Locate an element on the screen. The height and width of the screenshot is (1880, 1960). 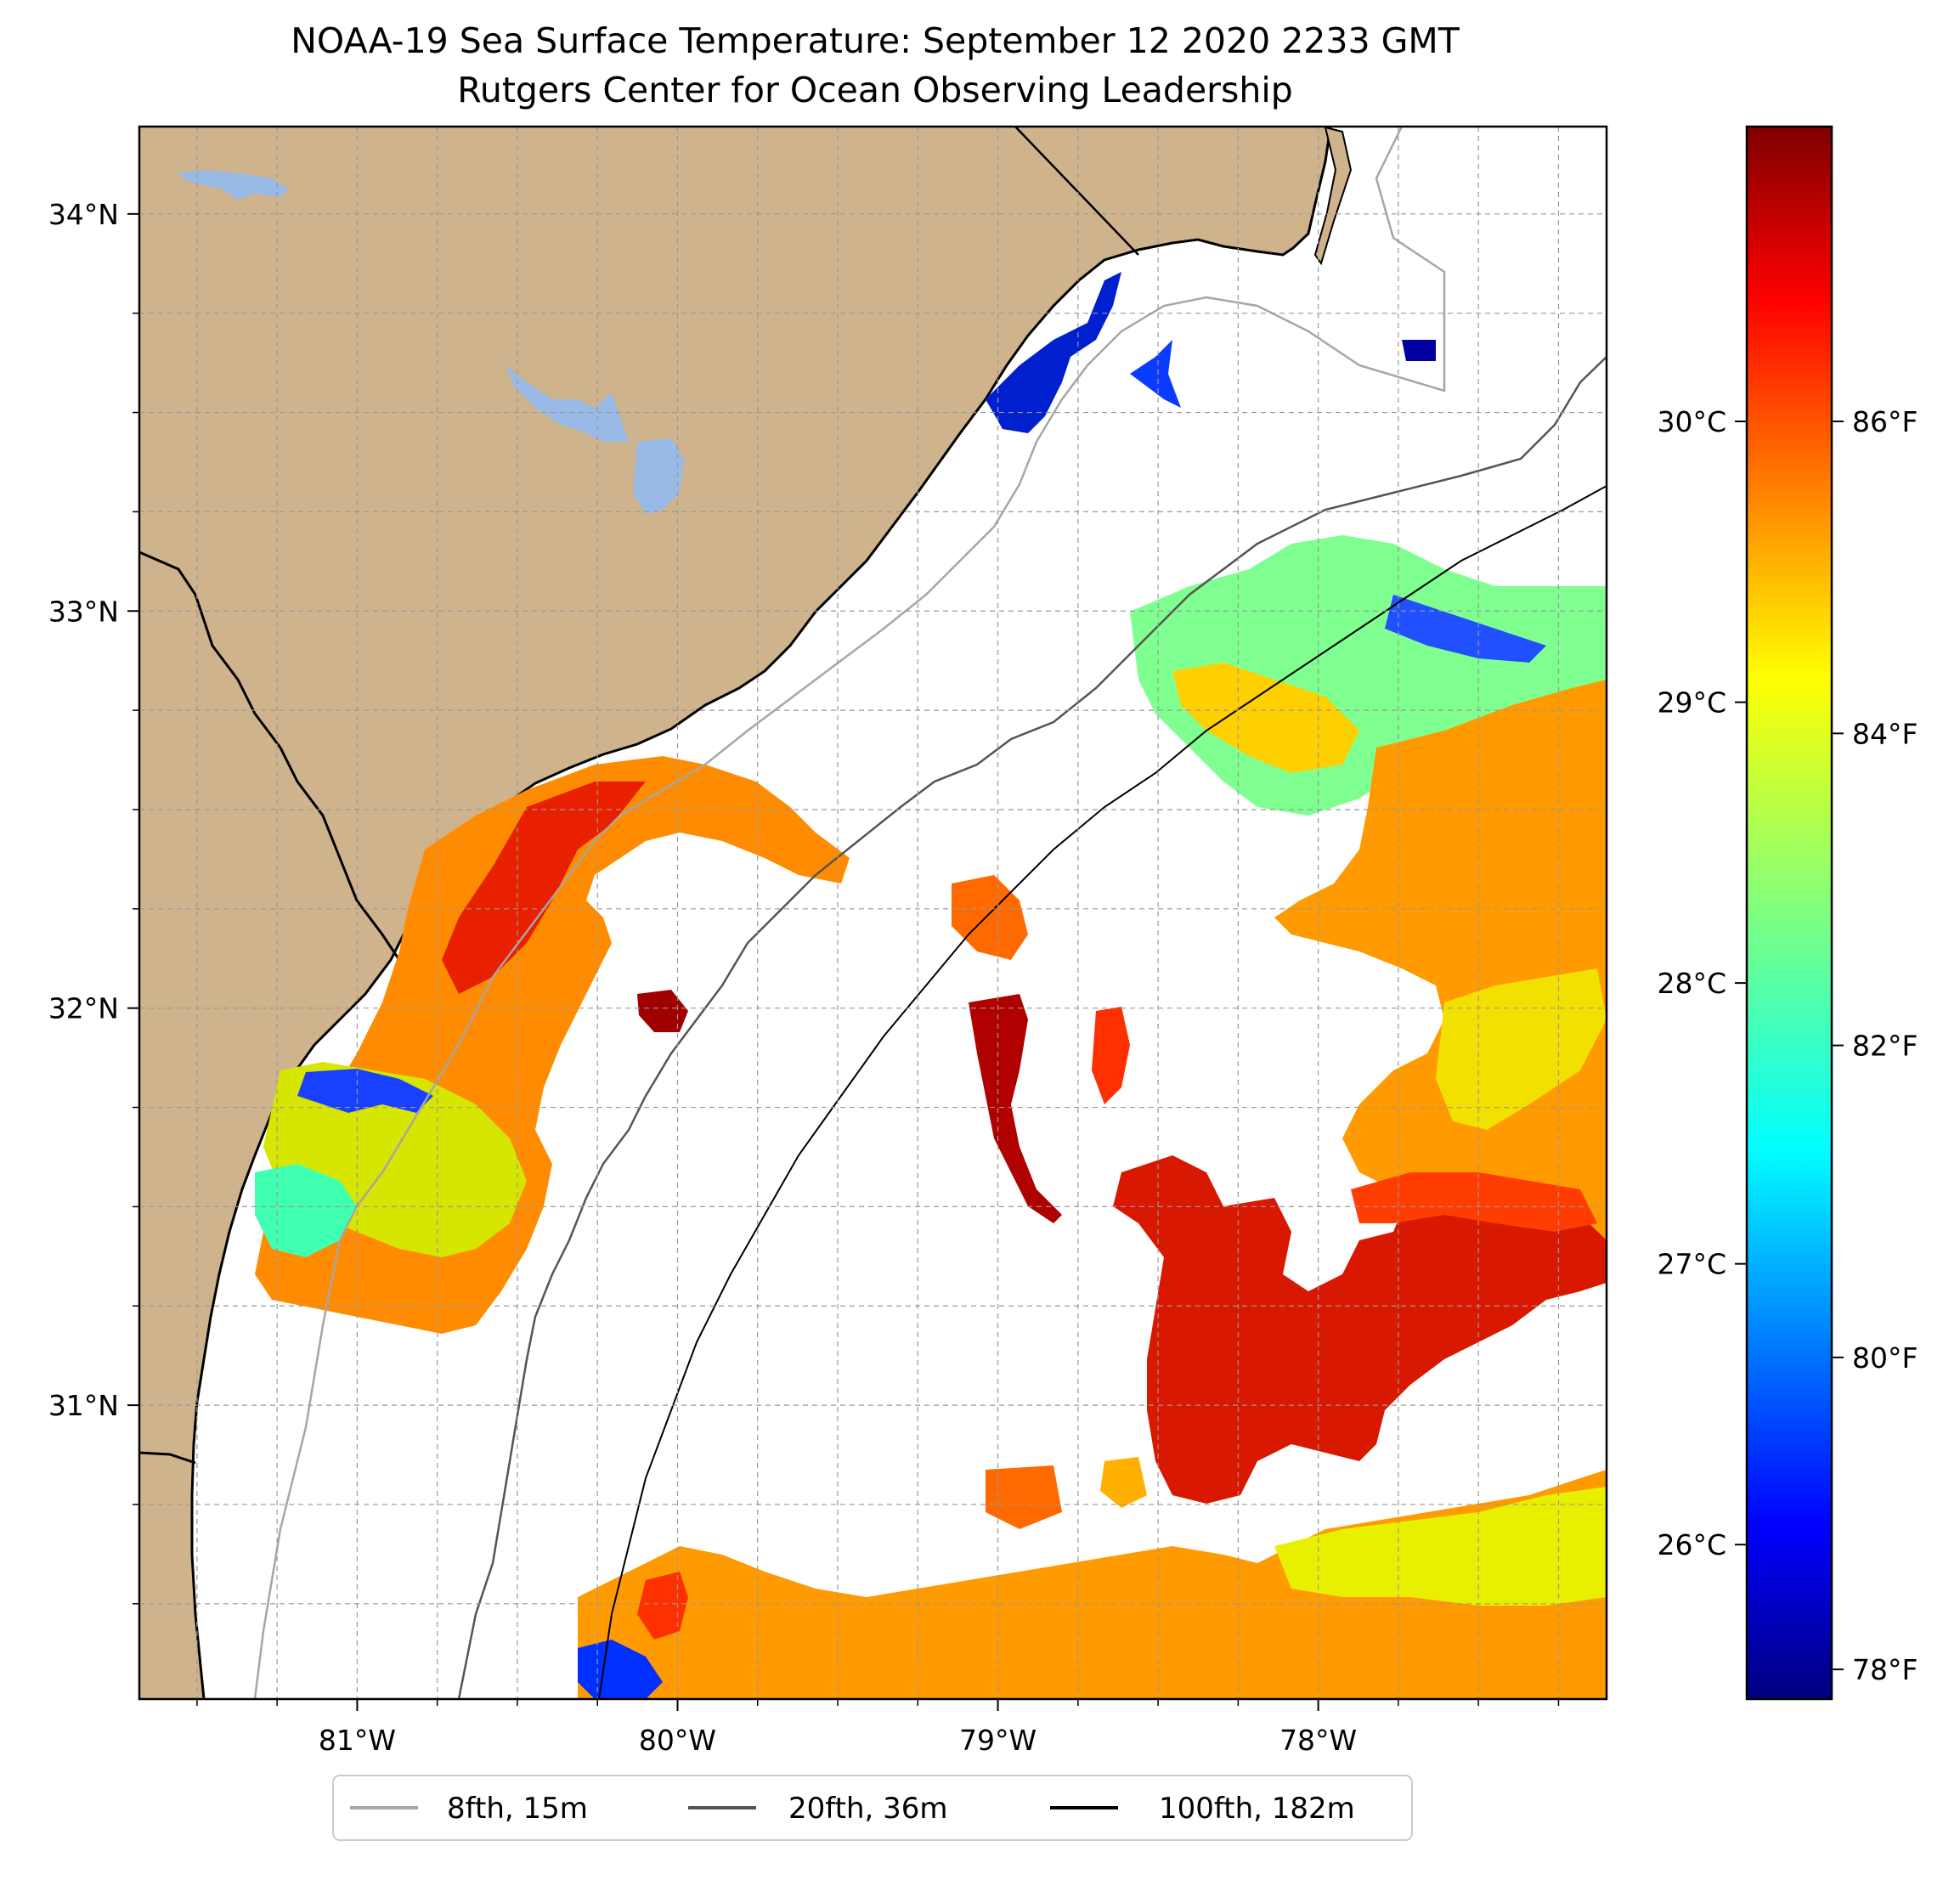
barrier-island is located at coordinates (1333, 197).